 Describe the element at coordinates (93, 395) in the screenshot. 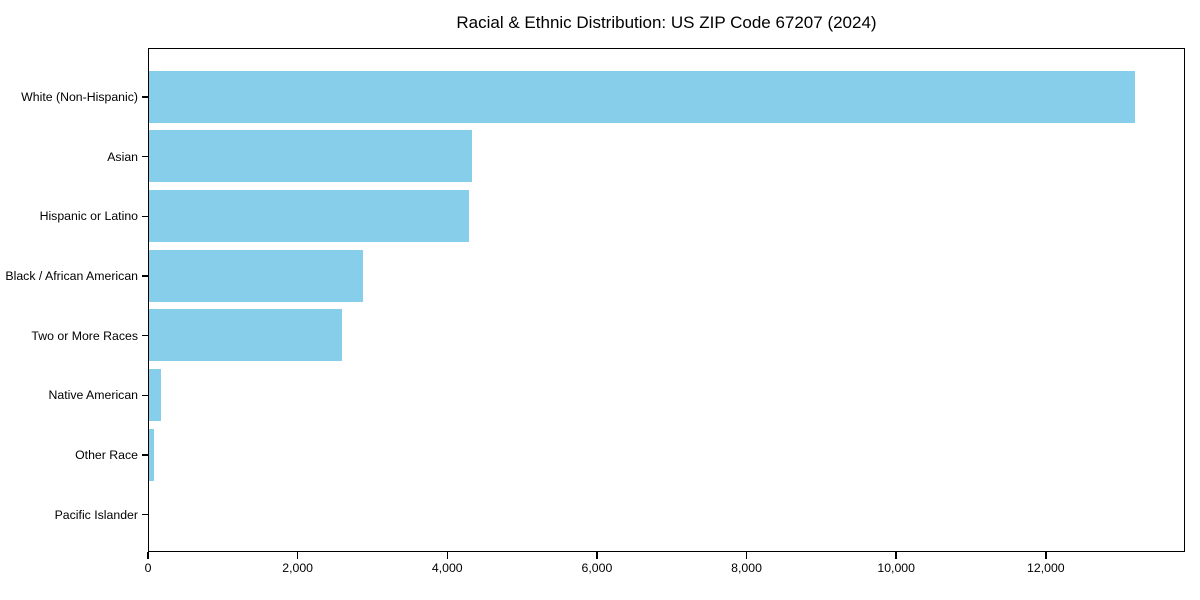

I see `y-tick-label: Native American` at that location.